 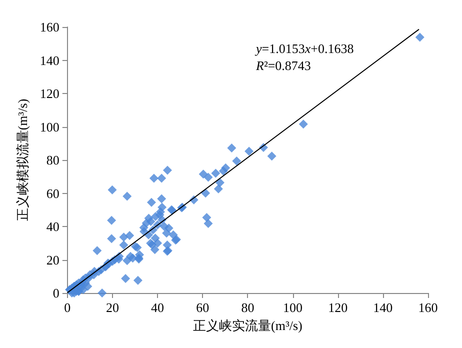 What do you see at coordinates (67, 307) in the screenshot?
I see `x-tick-label: 0` at bounding box center [67, 307].